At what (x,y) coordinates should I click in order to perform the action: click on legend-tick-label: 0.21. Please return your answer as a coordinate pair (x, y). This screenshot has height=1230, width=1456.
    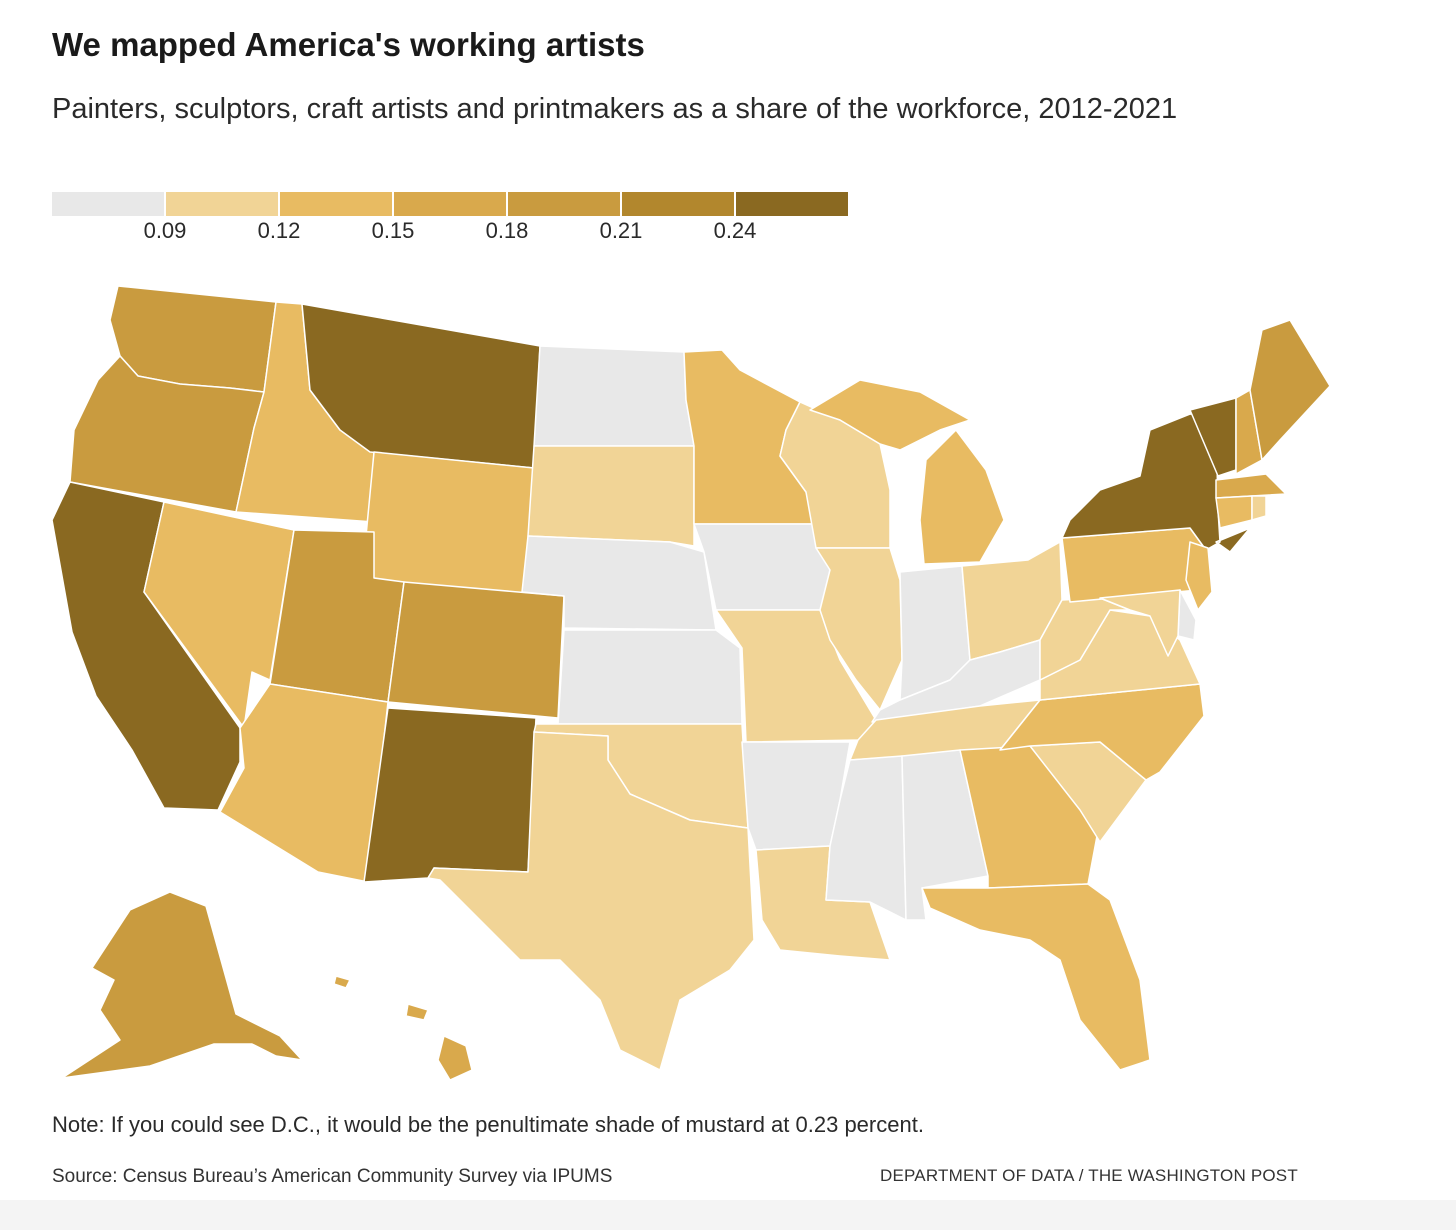
    Looking at the image, I should click on (621, 230).